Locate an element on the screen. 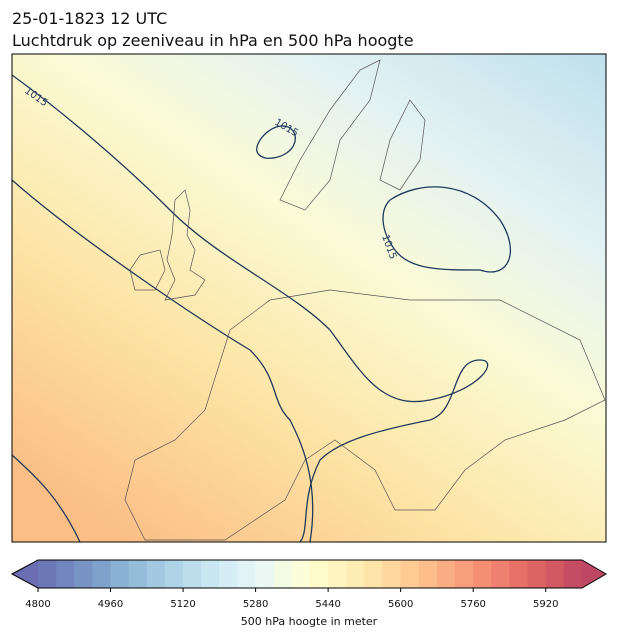  colorbar-label: 500 hPa hoogte in meter is located at coordinates (309, 621).